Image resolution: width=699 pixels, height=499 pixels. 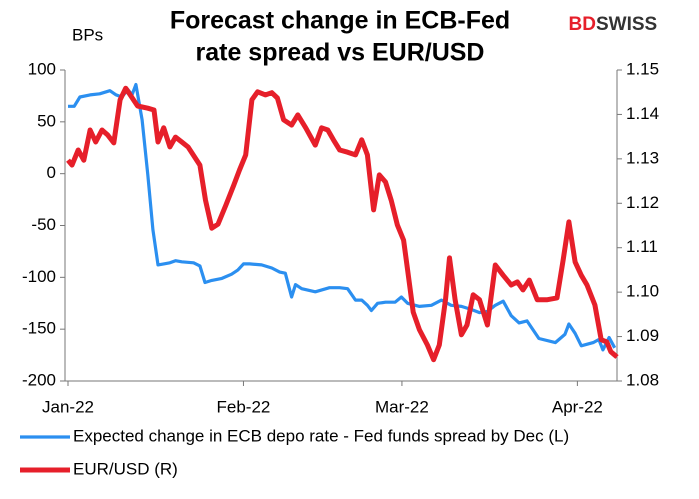 I want to click on y2-tick-label: 1.14, so click(x=642, y=113).